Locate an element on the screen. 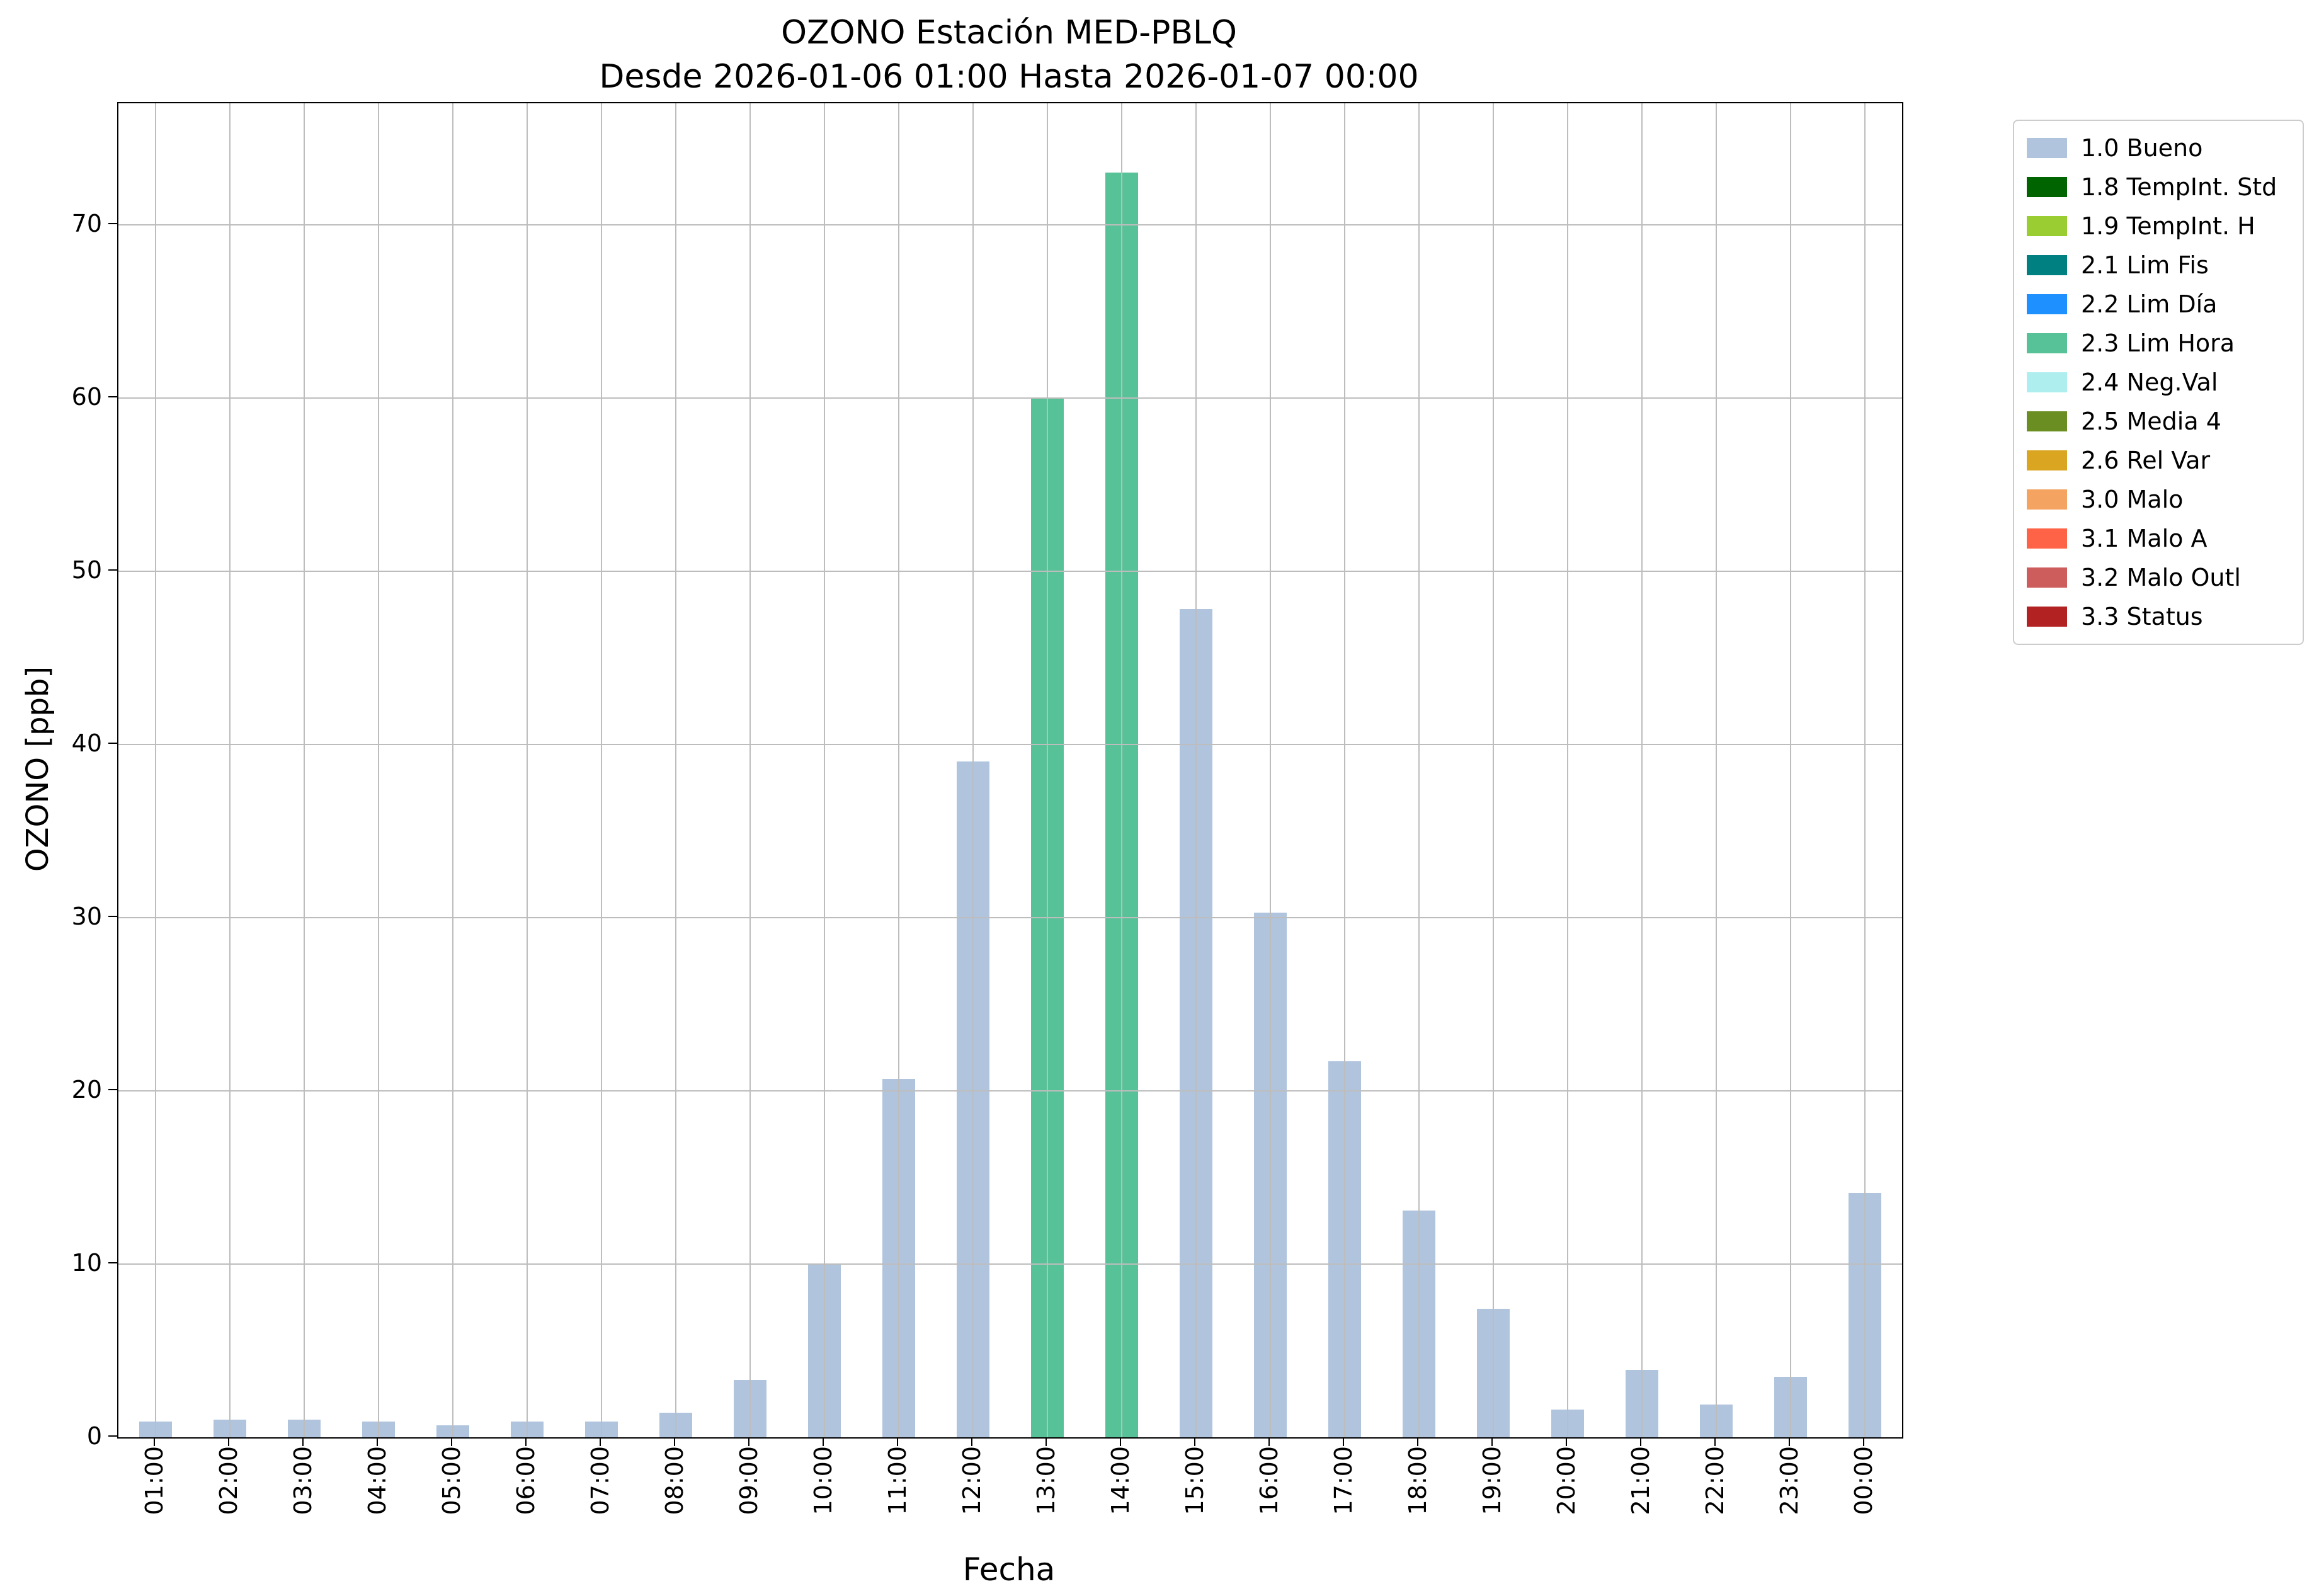 The height and width of the screenshot is (1596, 2319). legend-item: 1.8 TempInt. Std is located at coordinates (2158, 187).